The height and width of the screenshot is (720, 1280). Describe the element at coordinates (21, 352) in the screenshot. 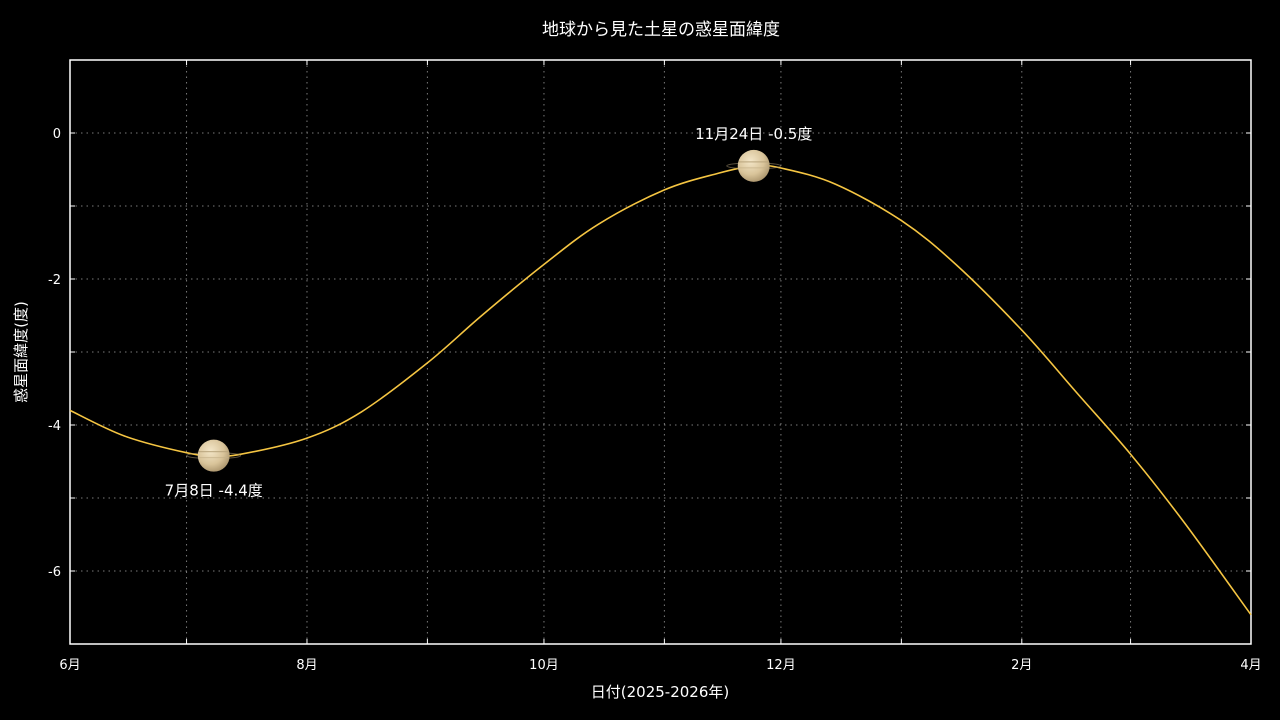

I see `y-axis-label: 惑星面緯度(度)` at that location.